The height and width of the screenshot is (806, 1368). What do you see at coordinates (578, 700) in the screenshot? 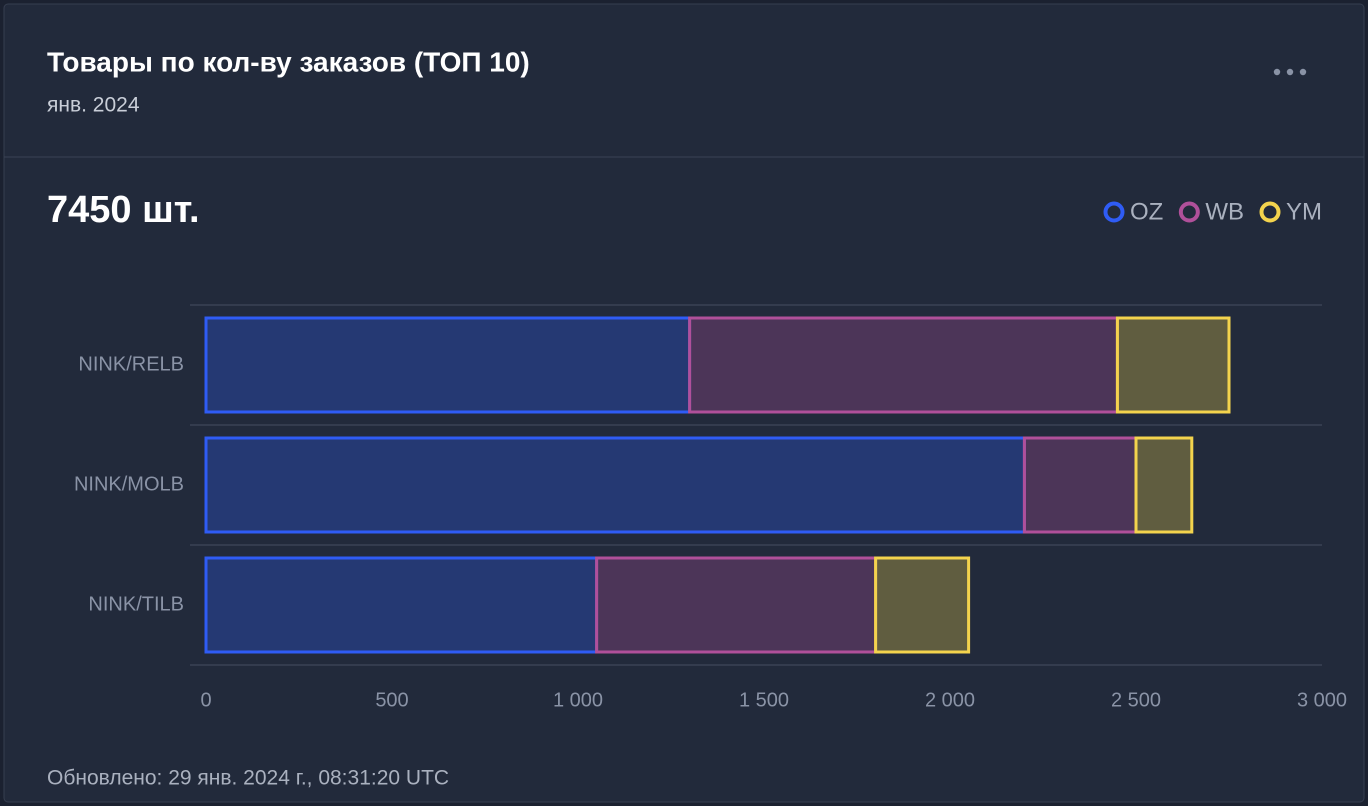
I see `x-tick-label: 1 000` at bounding box center [578, 700].